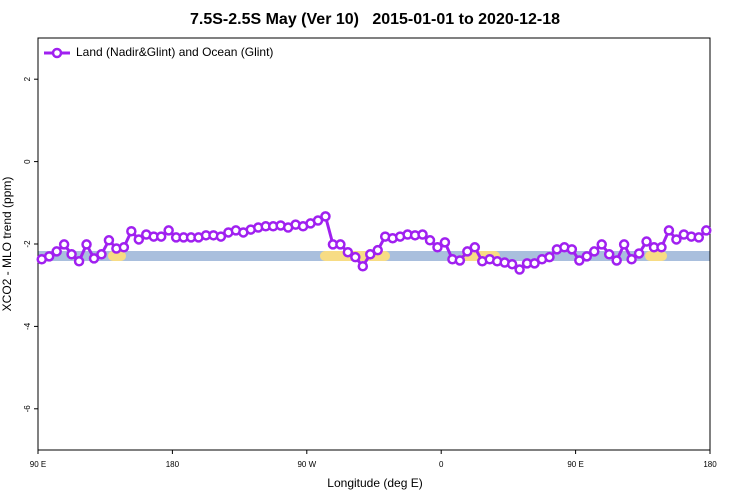 The height and width of the screenshot is (500, 750). What do you see at coordinates (27, 244) in the screenshot?
I see `y-tick-label: -2` at bounding box center [27, 244].